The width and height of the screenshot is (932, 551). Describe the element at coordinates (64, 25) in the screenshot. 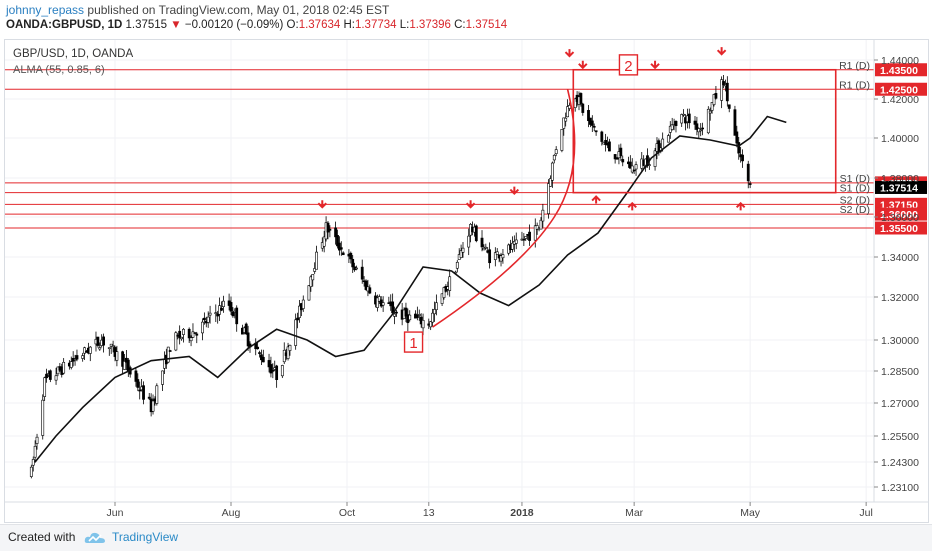

I see `symbol-label: OANDA:GBPUSD, 1D` at that location.